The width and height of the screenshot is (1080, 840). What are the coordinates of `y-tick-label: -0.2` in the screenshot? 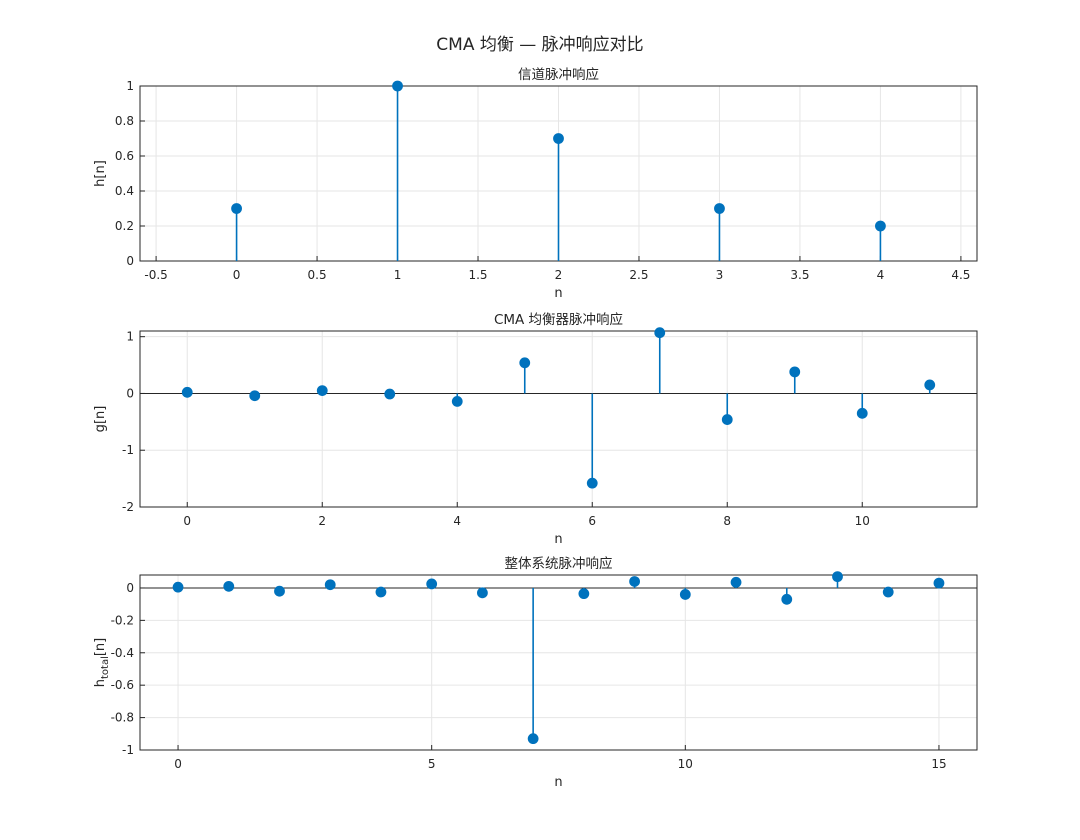 It's located at (122, 620).